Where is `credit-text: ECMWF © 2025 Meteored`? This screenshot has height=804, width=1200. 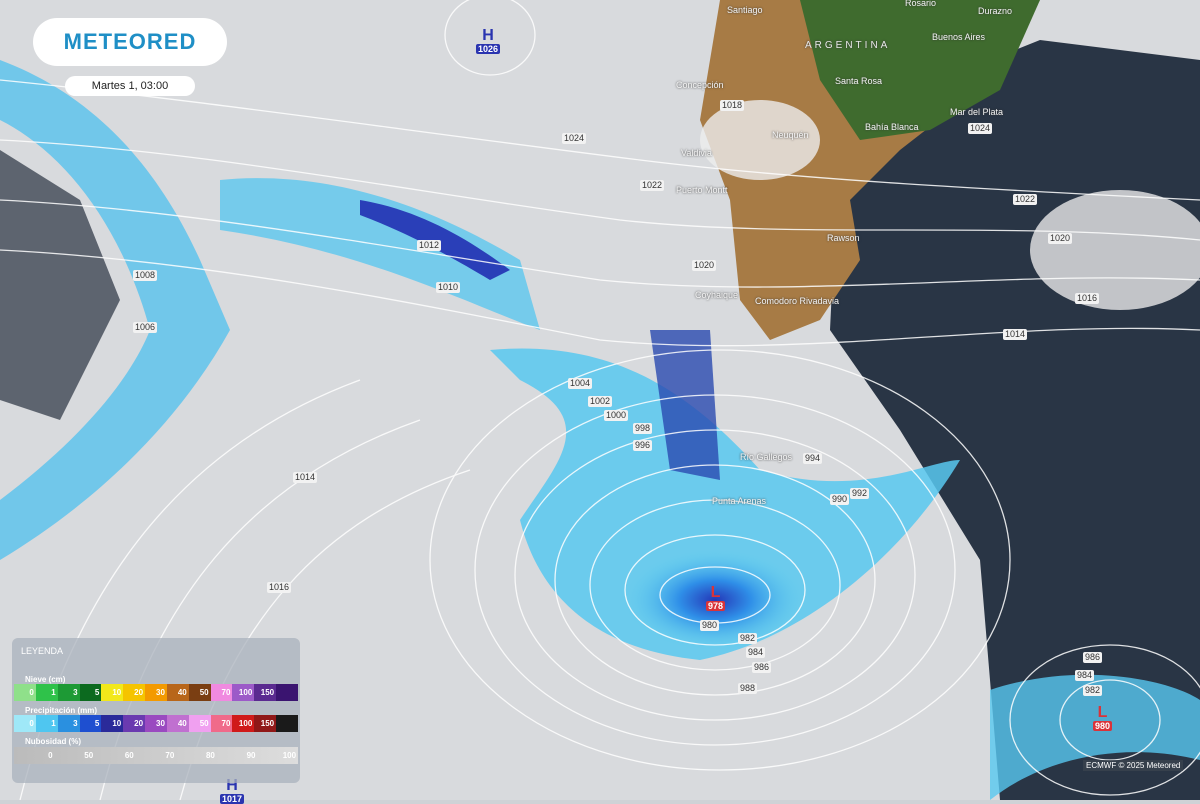 credit-text: ECMWF © 2025 Meteored is located at coordinates (1133, 765).